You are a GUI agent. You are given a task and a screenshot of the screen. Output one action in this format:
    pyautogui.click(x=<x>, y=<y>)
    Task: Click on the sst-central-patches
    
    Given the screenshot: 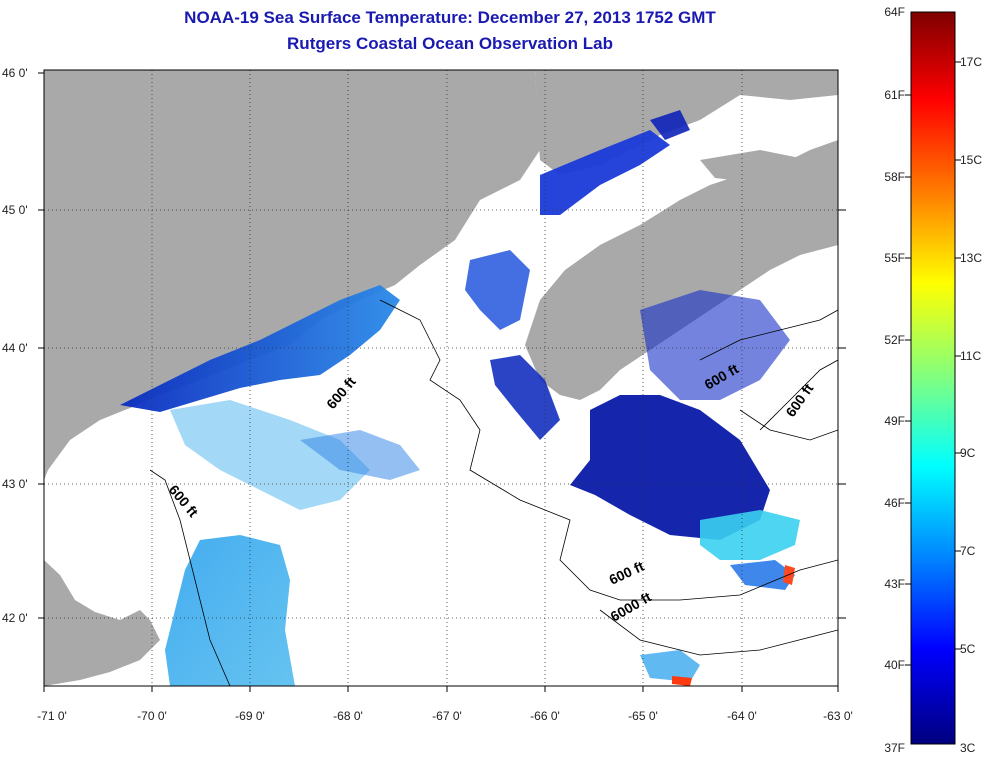 What is the action you would take?
    pyautogui.click(x=270, y=455)
    